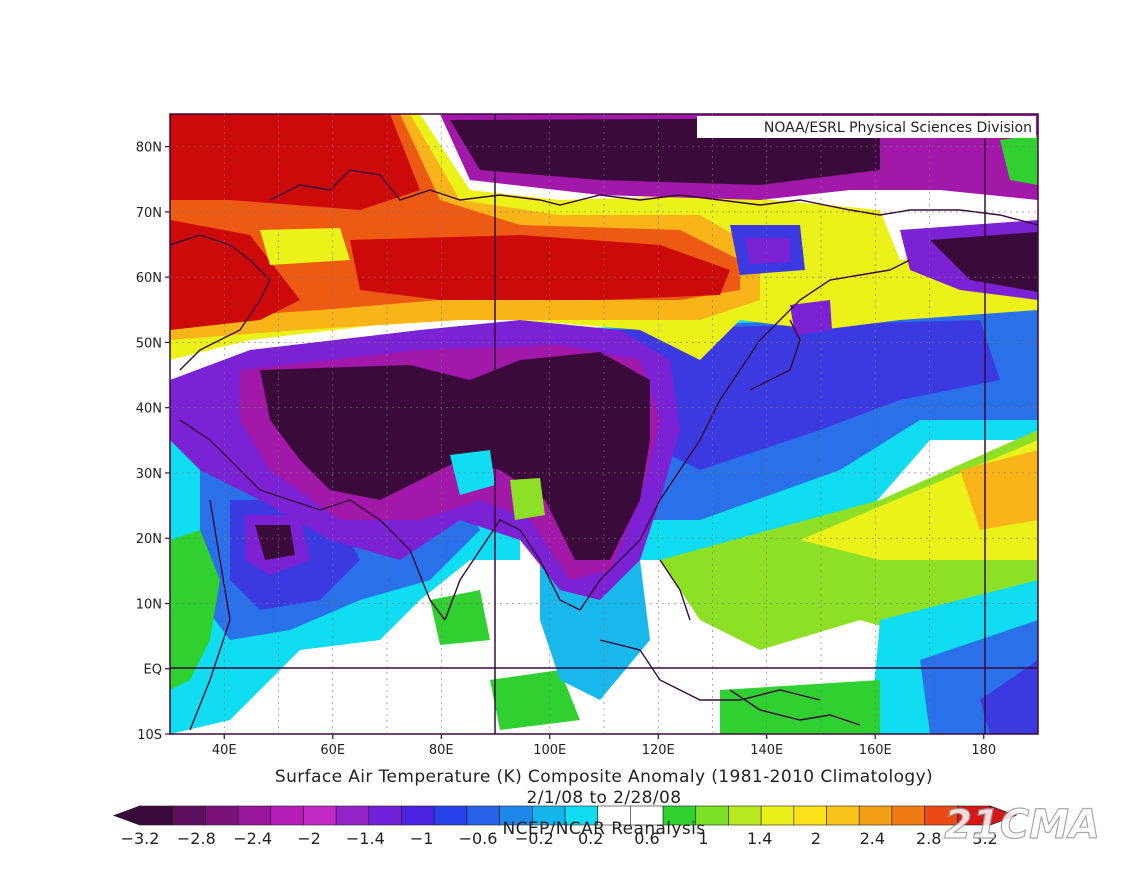  Describe the element at coordinates (149, 539) in the screenshot. I see `lat-tick-label: 20N` at that location.